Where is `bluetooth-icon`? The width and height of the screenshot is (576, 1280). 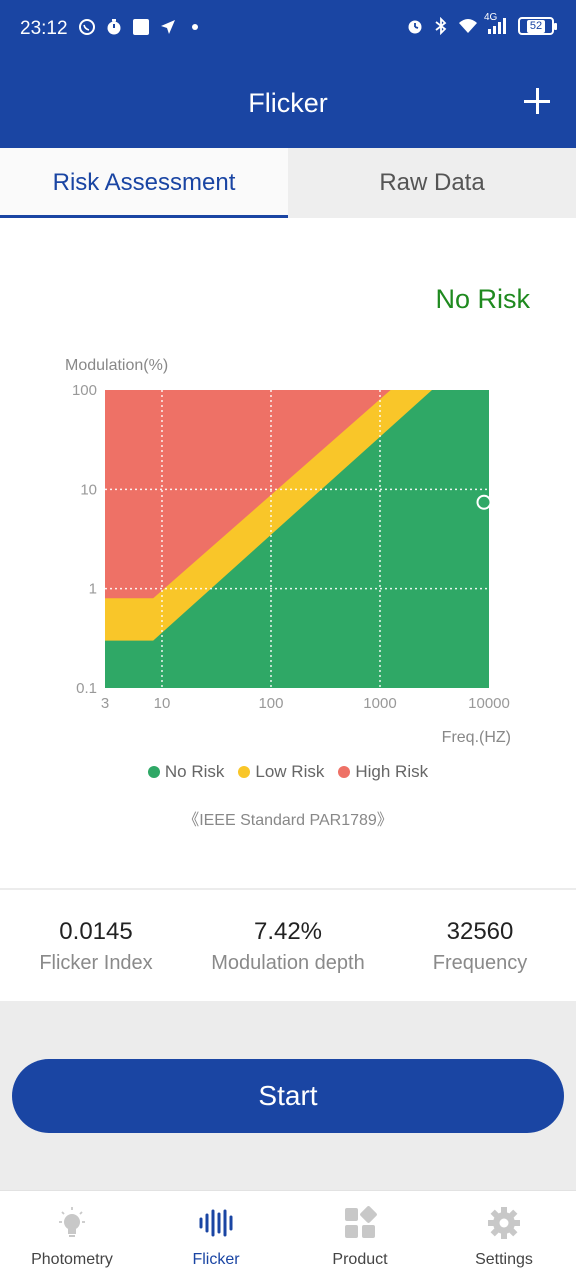 bluetooth-icon is located at coordinates (441, 26).